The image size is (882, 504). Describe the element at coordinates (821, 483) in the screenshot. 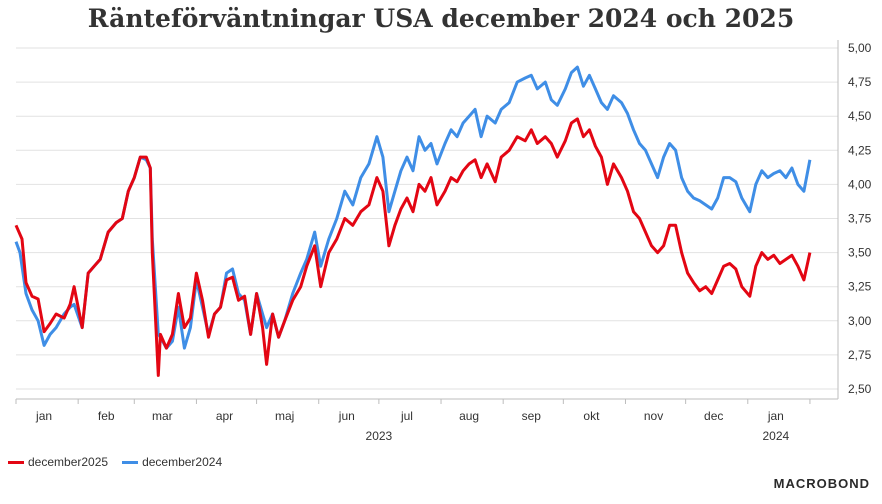

I see `macrobond-logo: MACROBOND` at that location.